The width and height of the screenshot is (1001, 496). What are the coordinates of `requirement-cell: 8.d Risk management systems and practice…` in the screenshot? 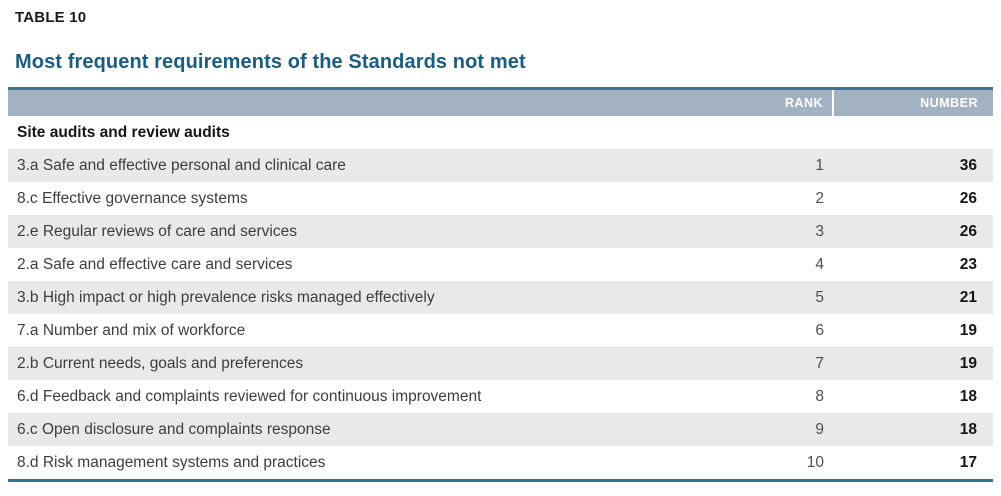 It's located at (361, 463).